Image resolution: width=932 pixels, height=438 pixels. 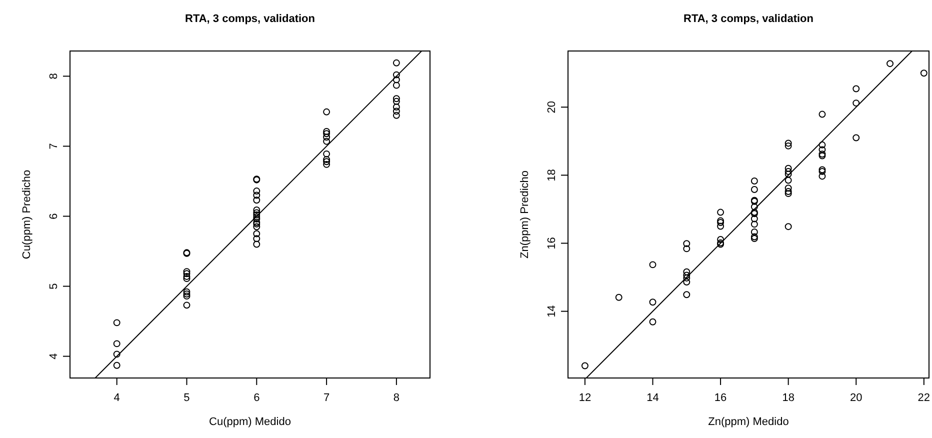 I want to click on y-tick-label: 6, so click(x=54, y=216).